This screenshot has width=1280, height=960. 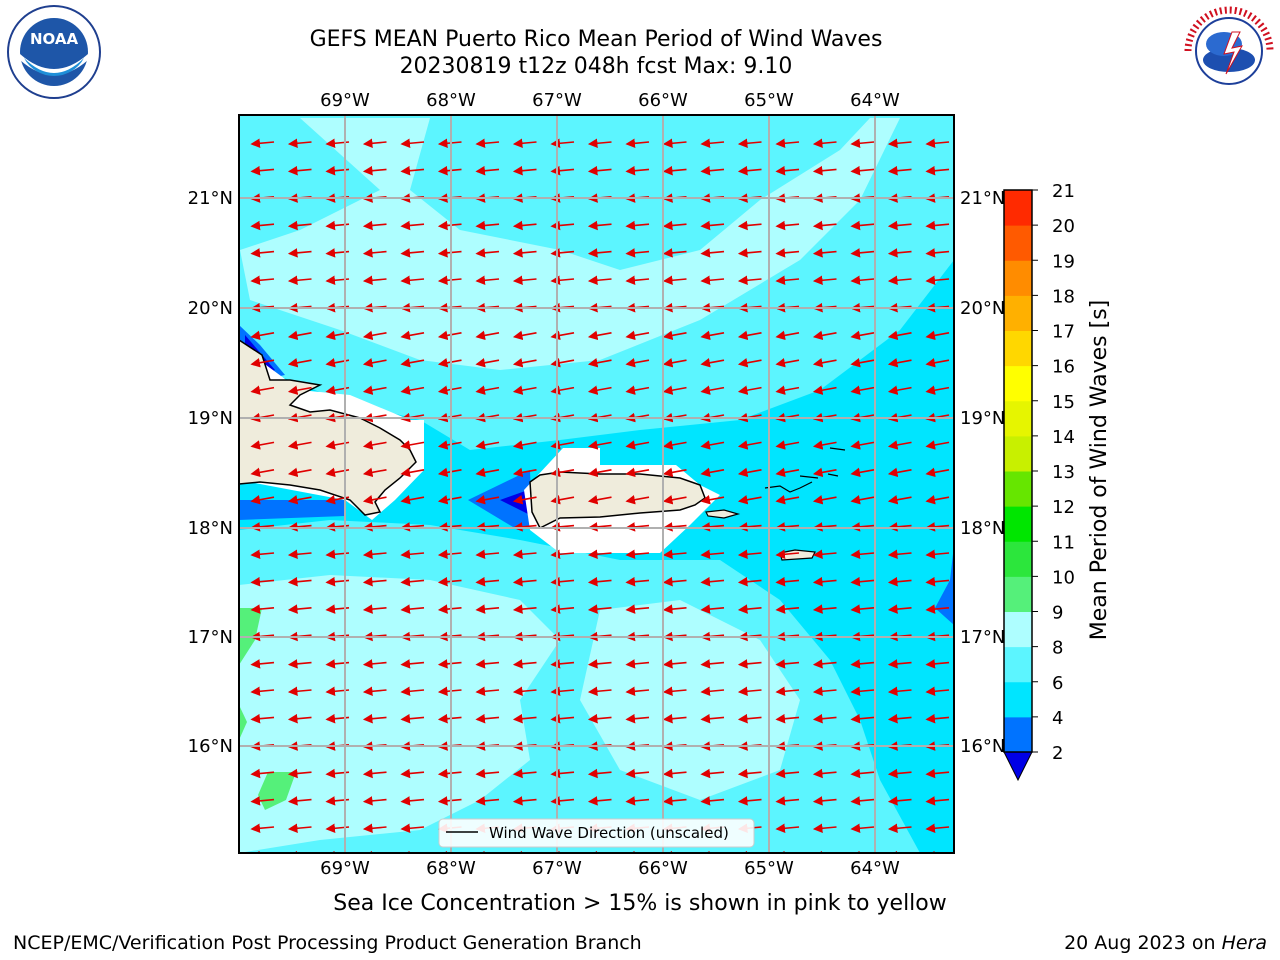 I want to click on lon-label-bottom-66w: 66°W, so click(x=663, y=868).